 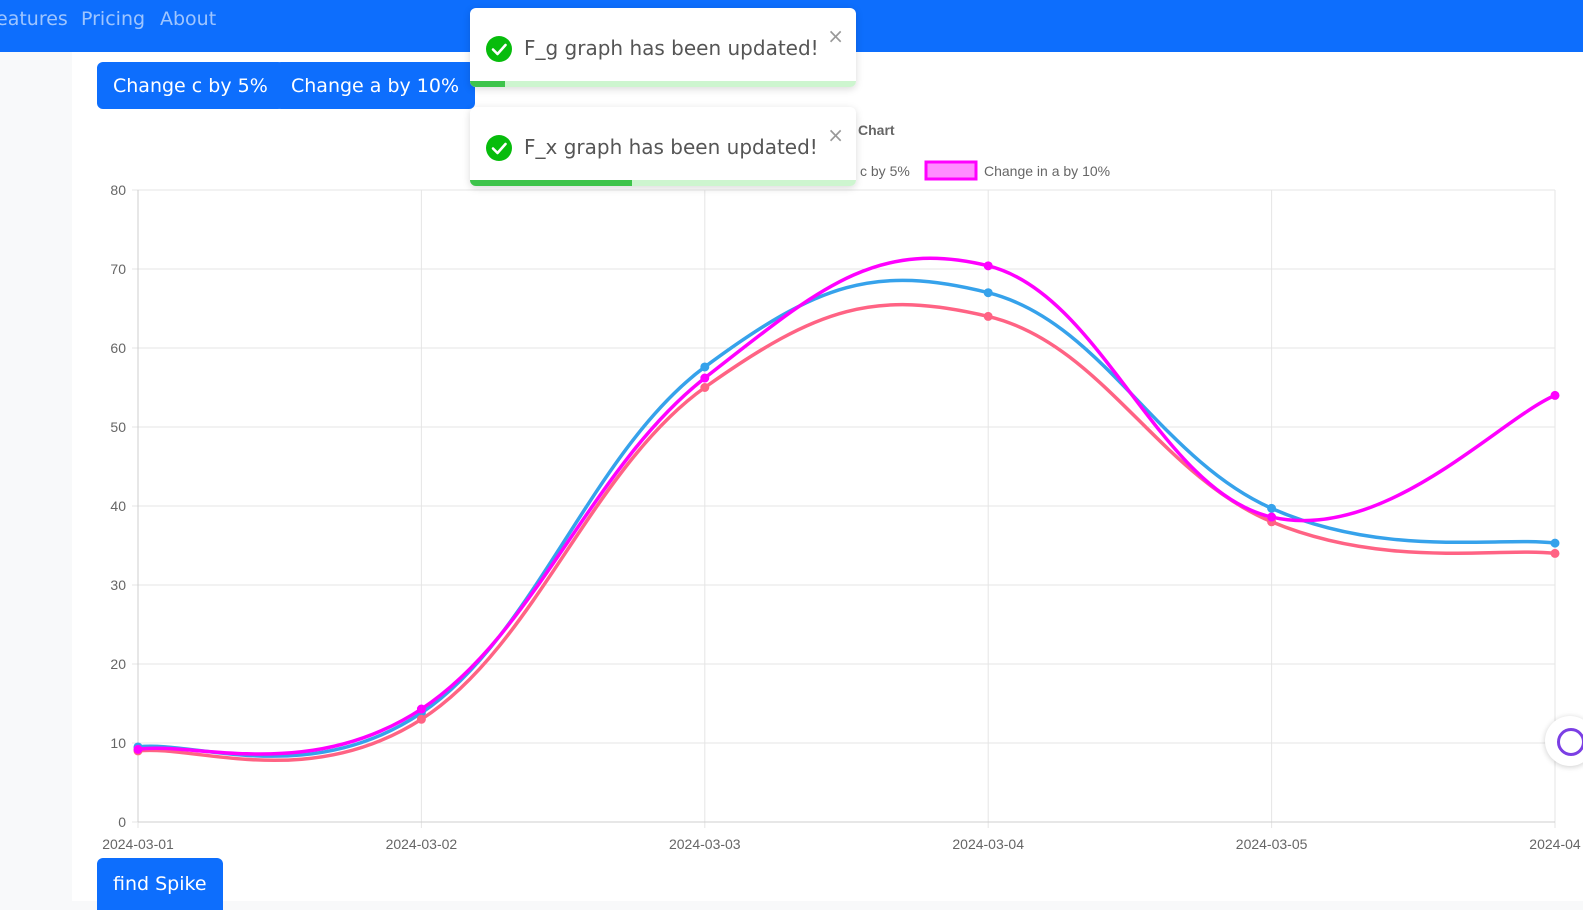 I want to click on assistant-widget-icon, so click(x=1564, y=741).